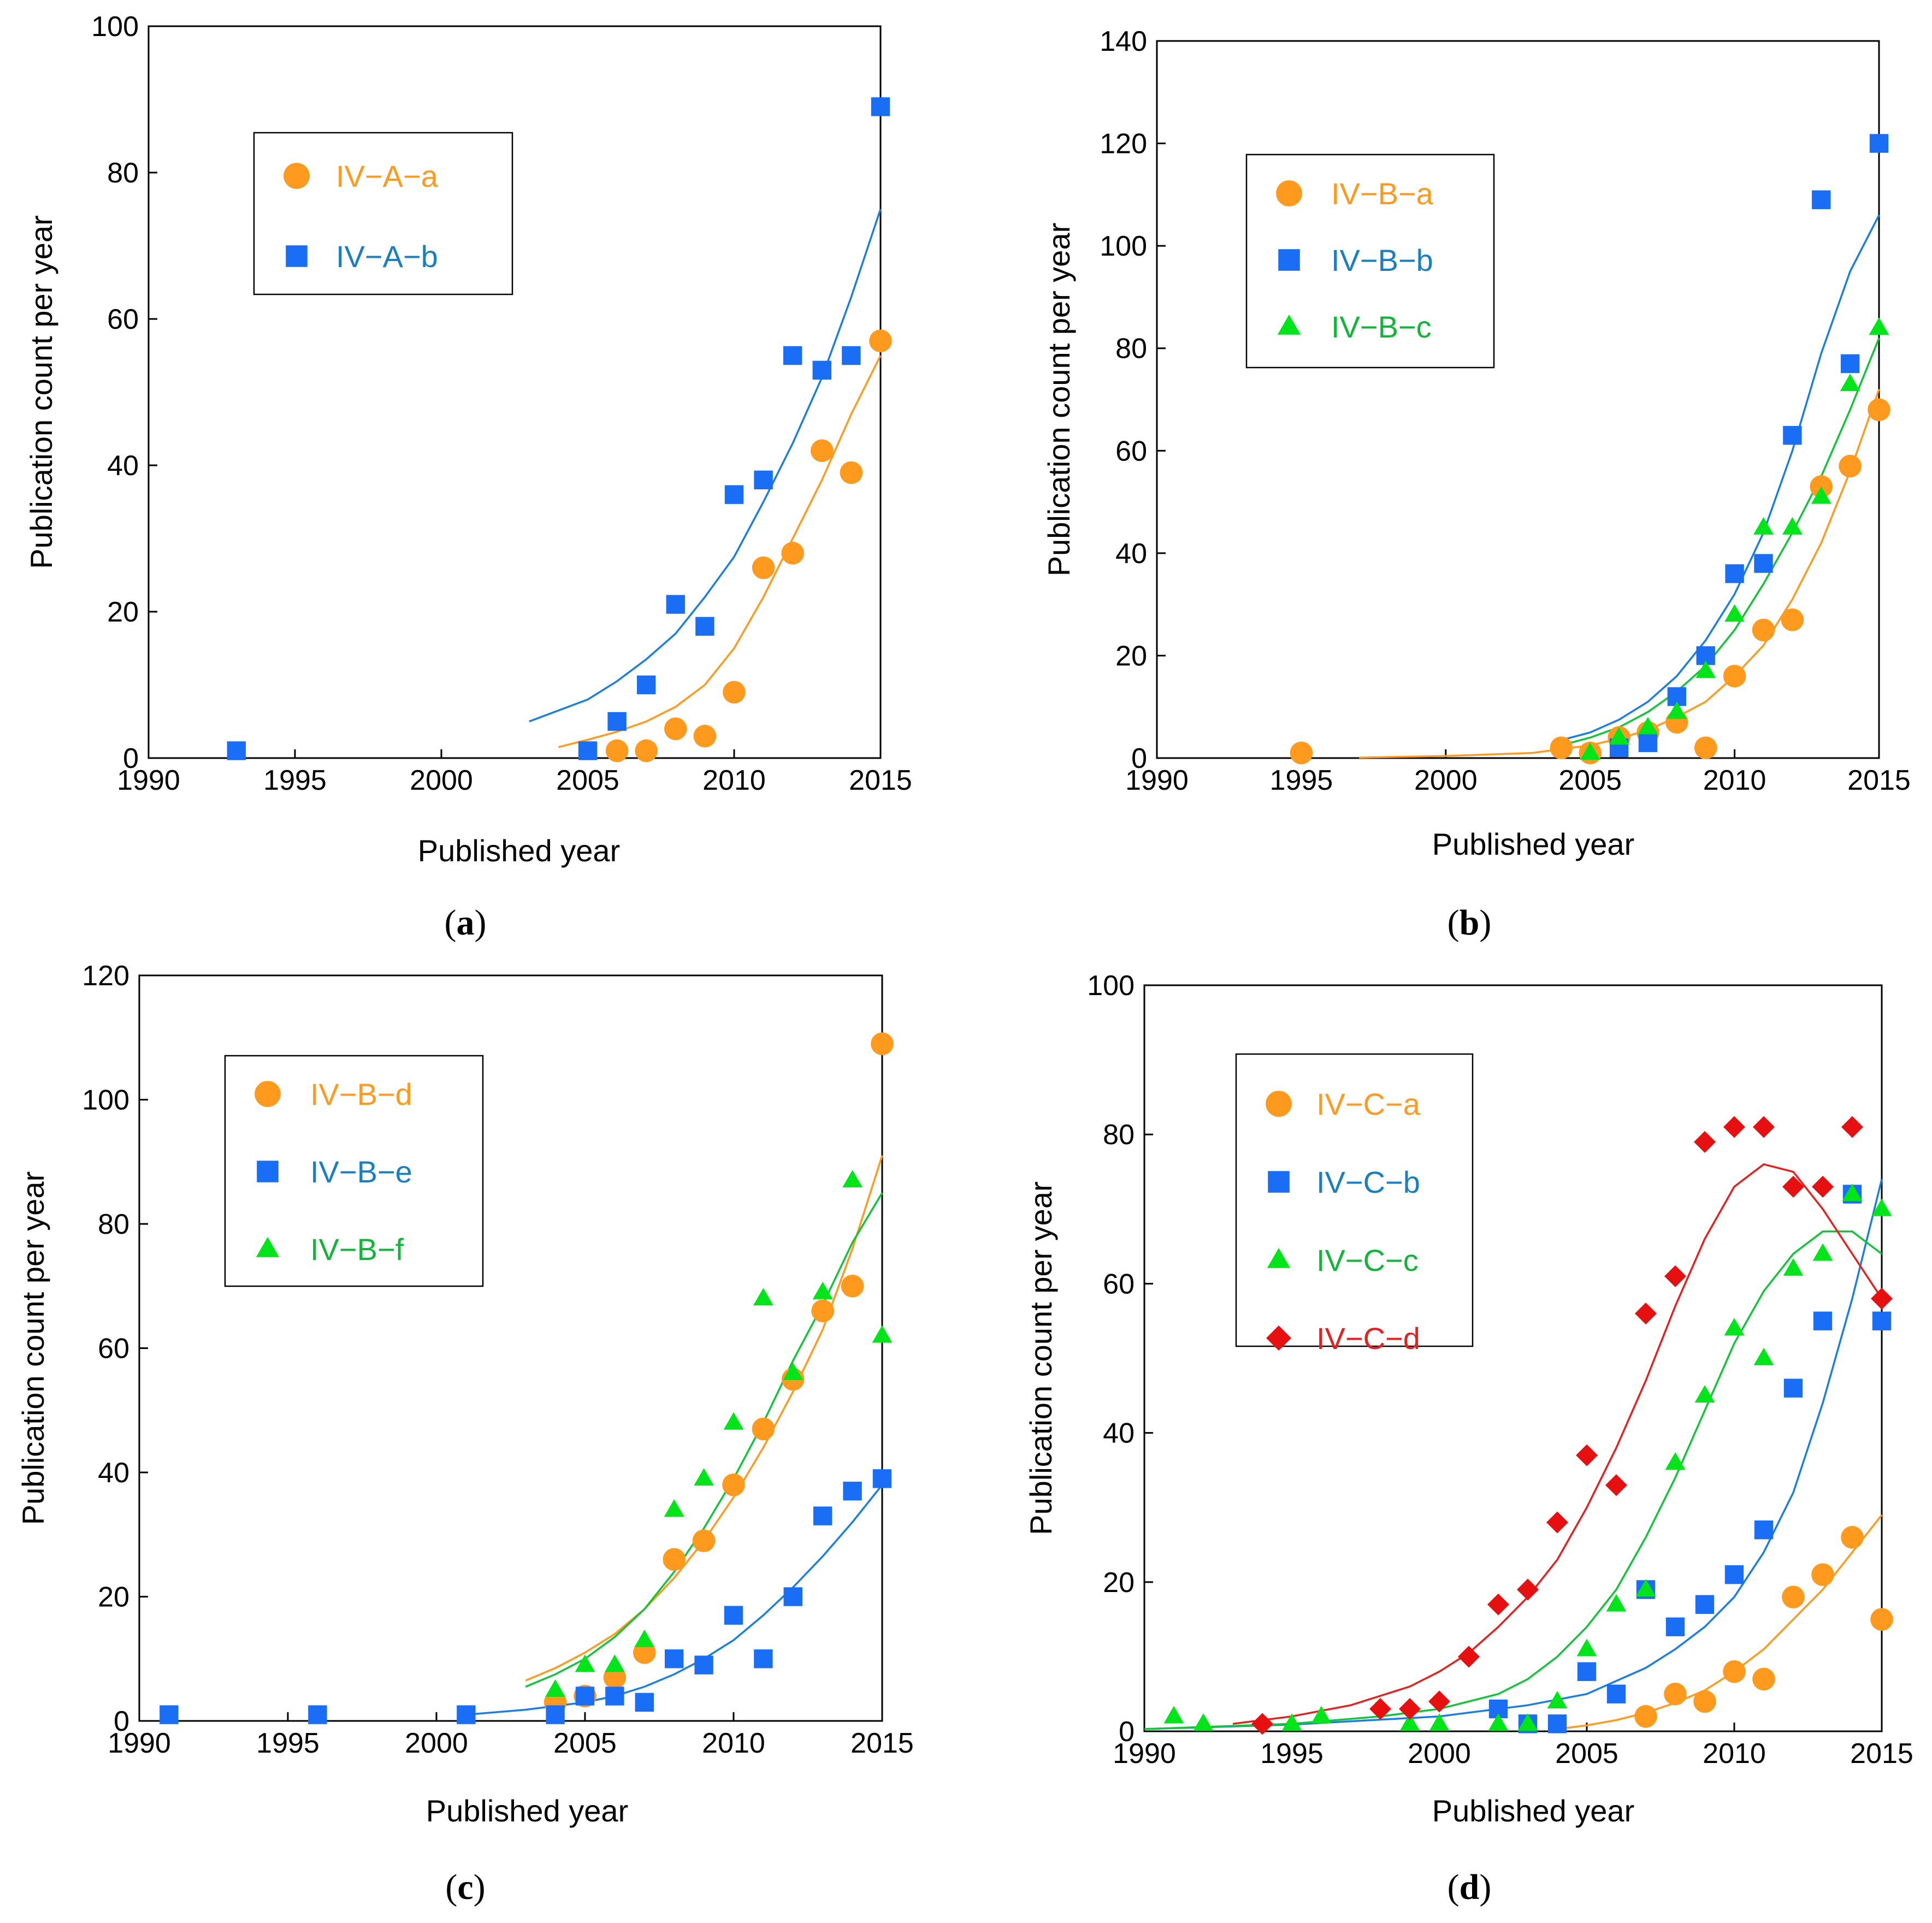 The height and width of the screenshot is (1923, 1932). I want to click on legend-label: IV−C−d, so click(1368, 1338).